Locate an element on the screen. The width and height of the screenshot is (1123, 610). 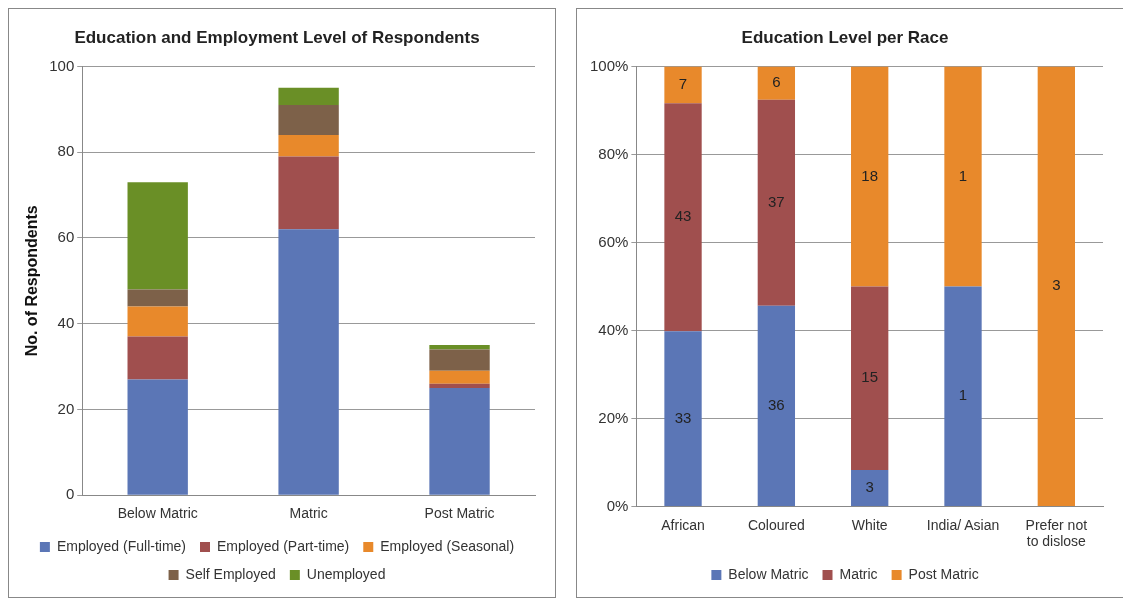
annotation: 15 is located at coordinates (870, 377).